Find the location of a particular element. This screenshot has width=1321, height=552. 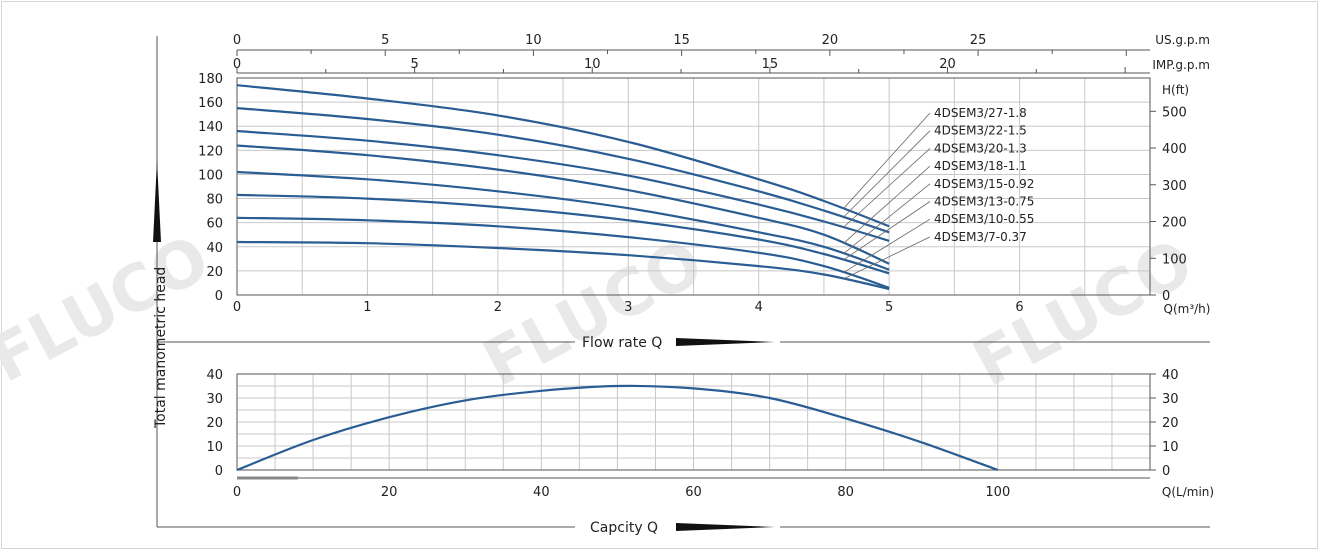

x-tick-label: 40 is located at coordinates (541, 492).